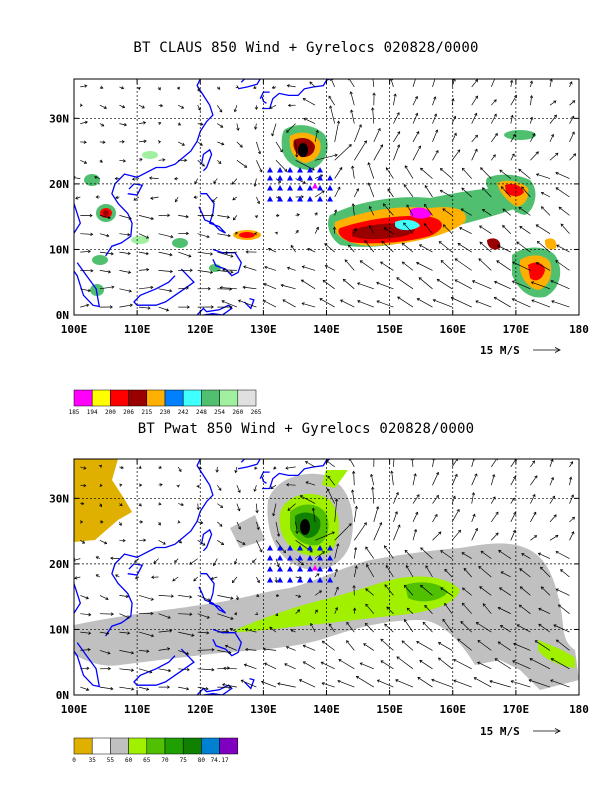  Describe the element at coordinates (300, 564) in the screenshot. I see `gyre-location-markers` at that location.